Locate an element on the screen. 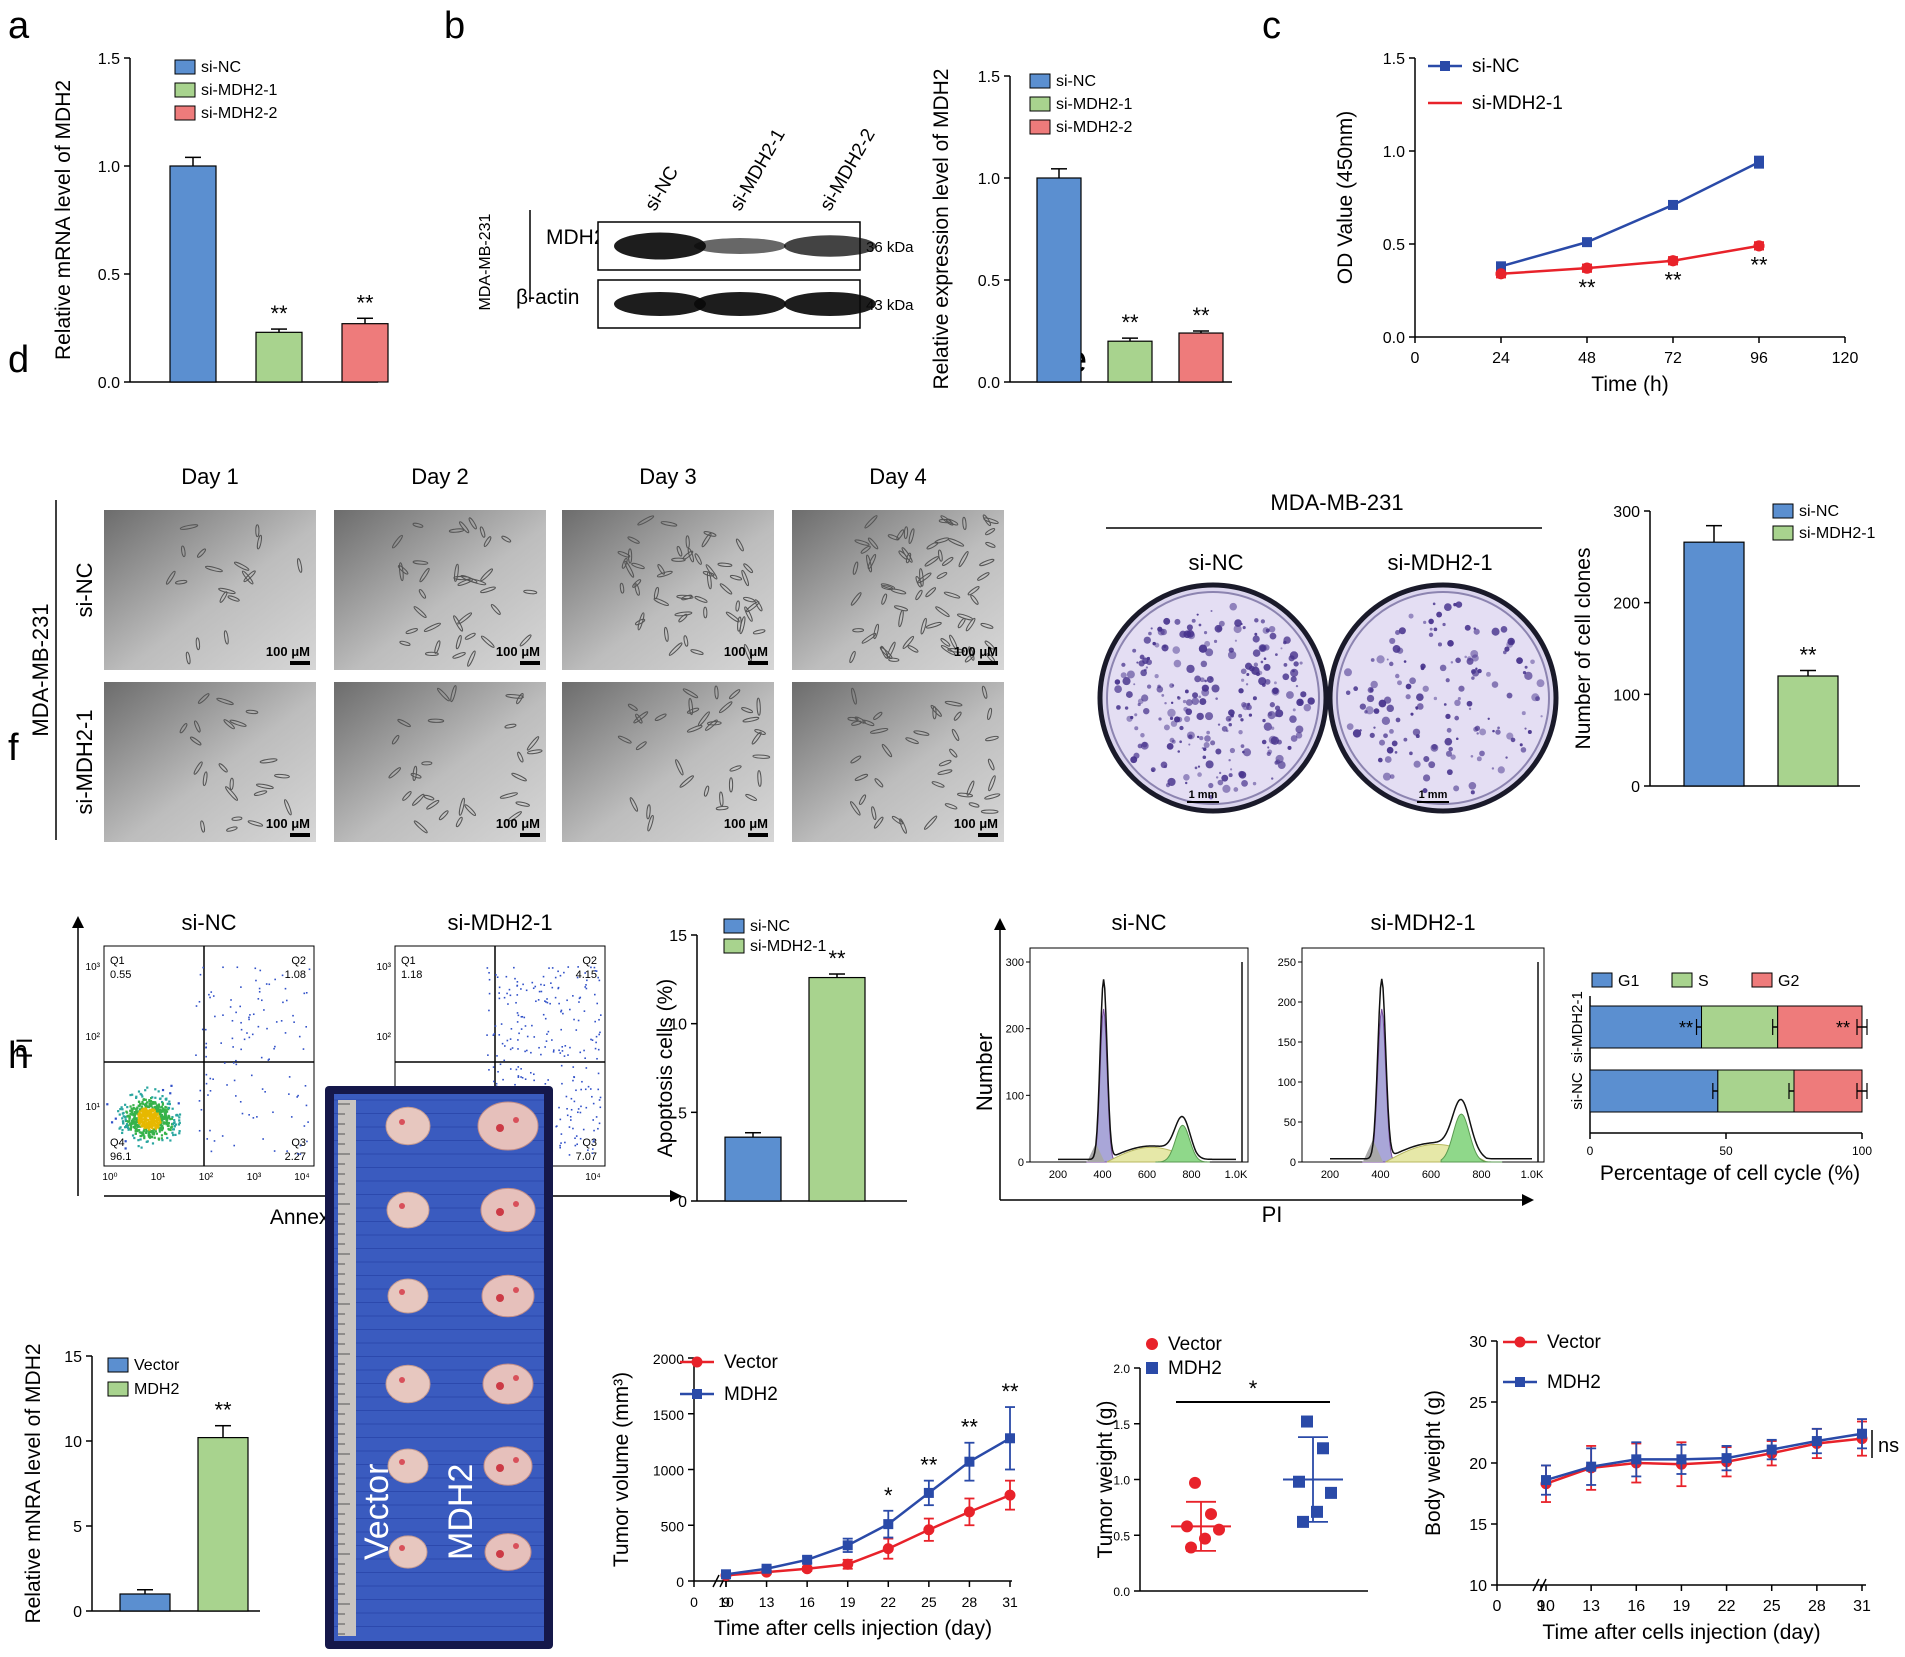 The image size is (1905, 1657). y-tick-label: 0 is located at coordinates (680, 1582).